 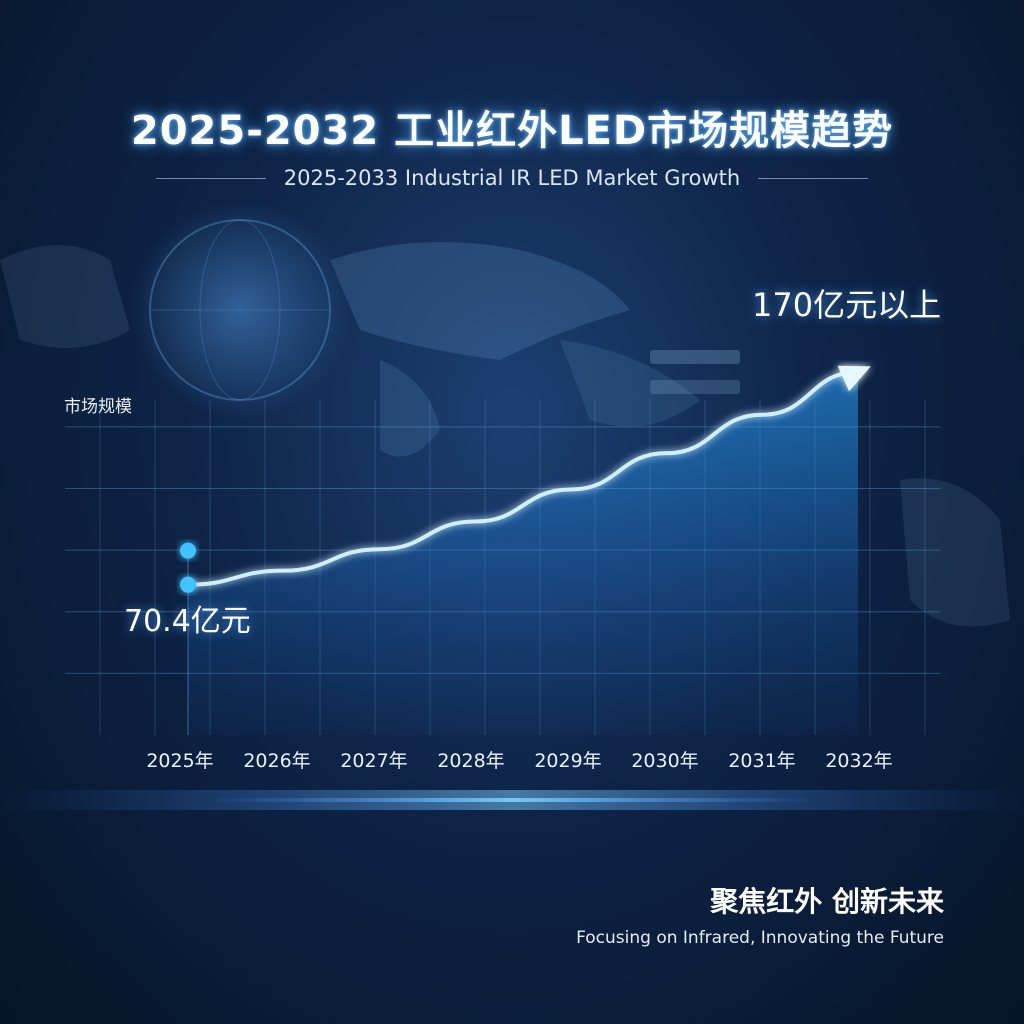 I want to click on x-tick-label: 2028年, so click(x=470, y=761).